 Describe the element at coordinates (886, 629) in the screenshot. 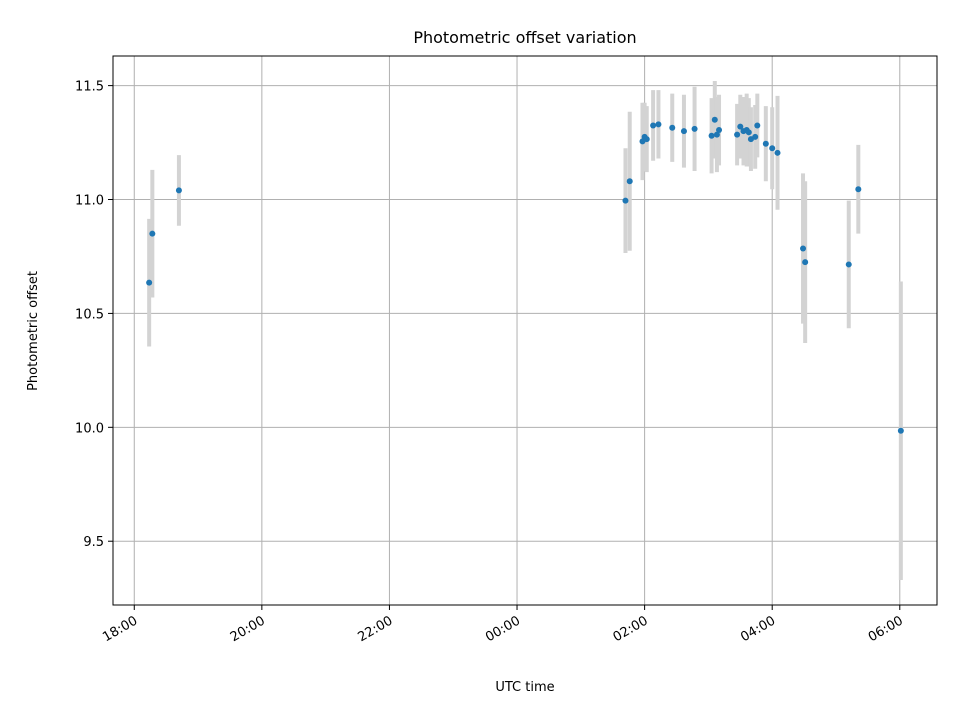

I see `x-tick-label: 06:00` at that location.